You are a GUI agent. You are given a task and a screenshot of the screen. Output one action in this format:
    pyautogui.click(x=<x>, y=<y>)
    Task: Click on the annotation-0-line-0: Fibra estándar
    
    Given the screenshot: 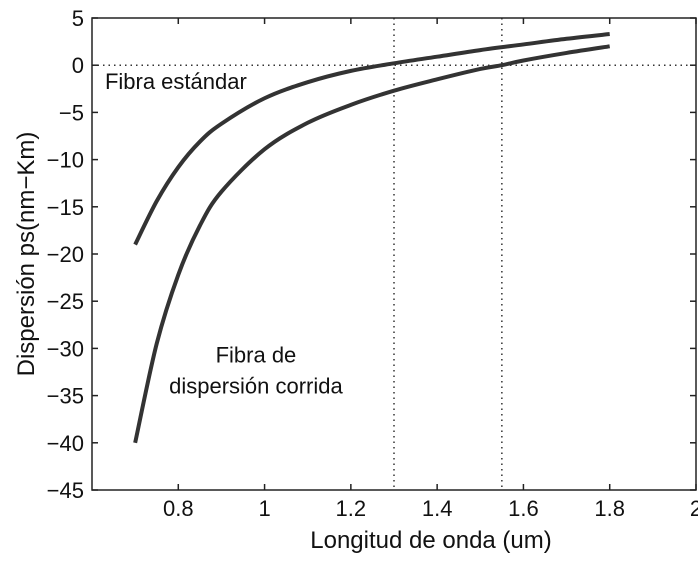 What is the action you would take?
    pyautogui.click(x=176, y=81)
    